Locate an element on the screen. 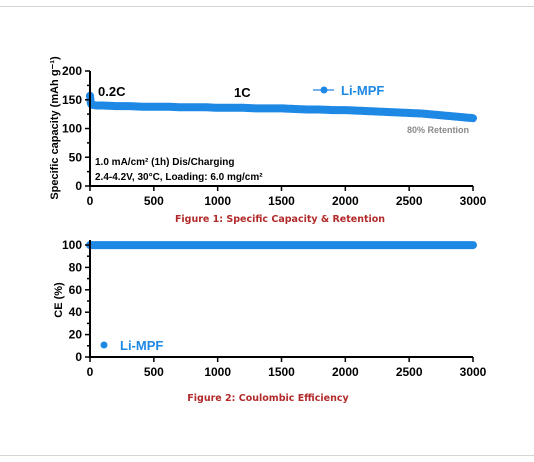 Image resolution: width=534 pixels, height=462 pixels. ce-x-ticks: 0 500 1000 1500 2000 2500 3000 is located at coordinates (287, 368).